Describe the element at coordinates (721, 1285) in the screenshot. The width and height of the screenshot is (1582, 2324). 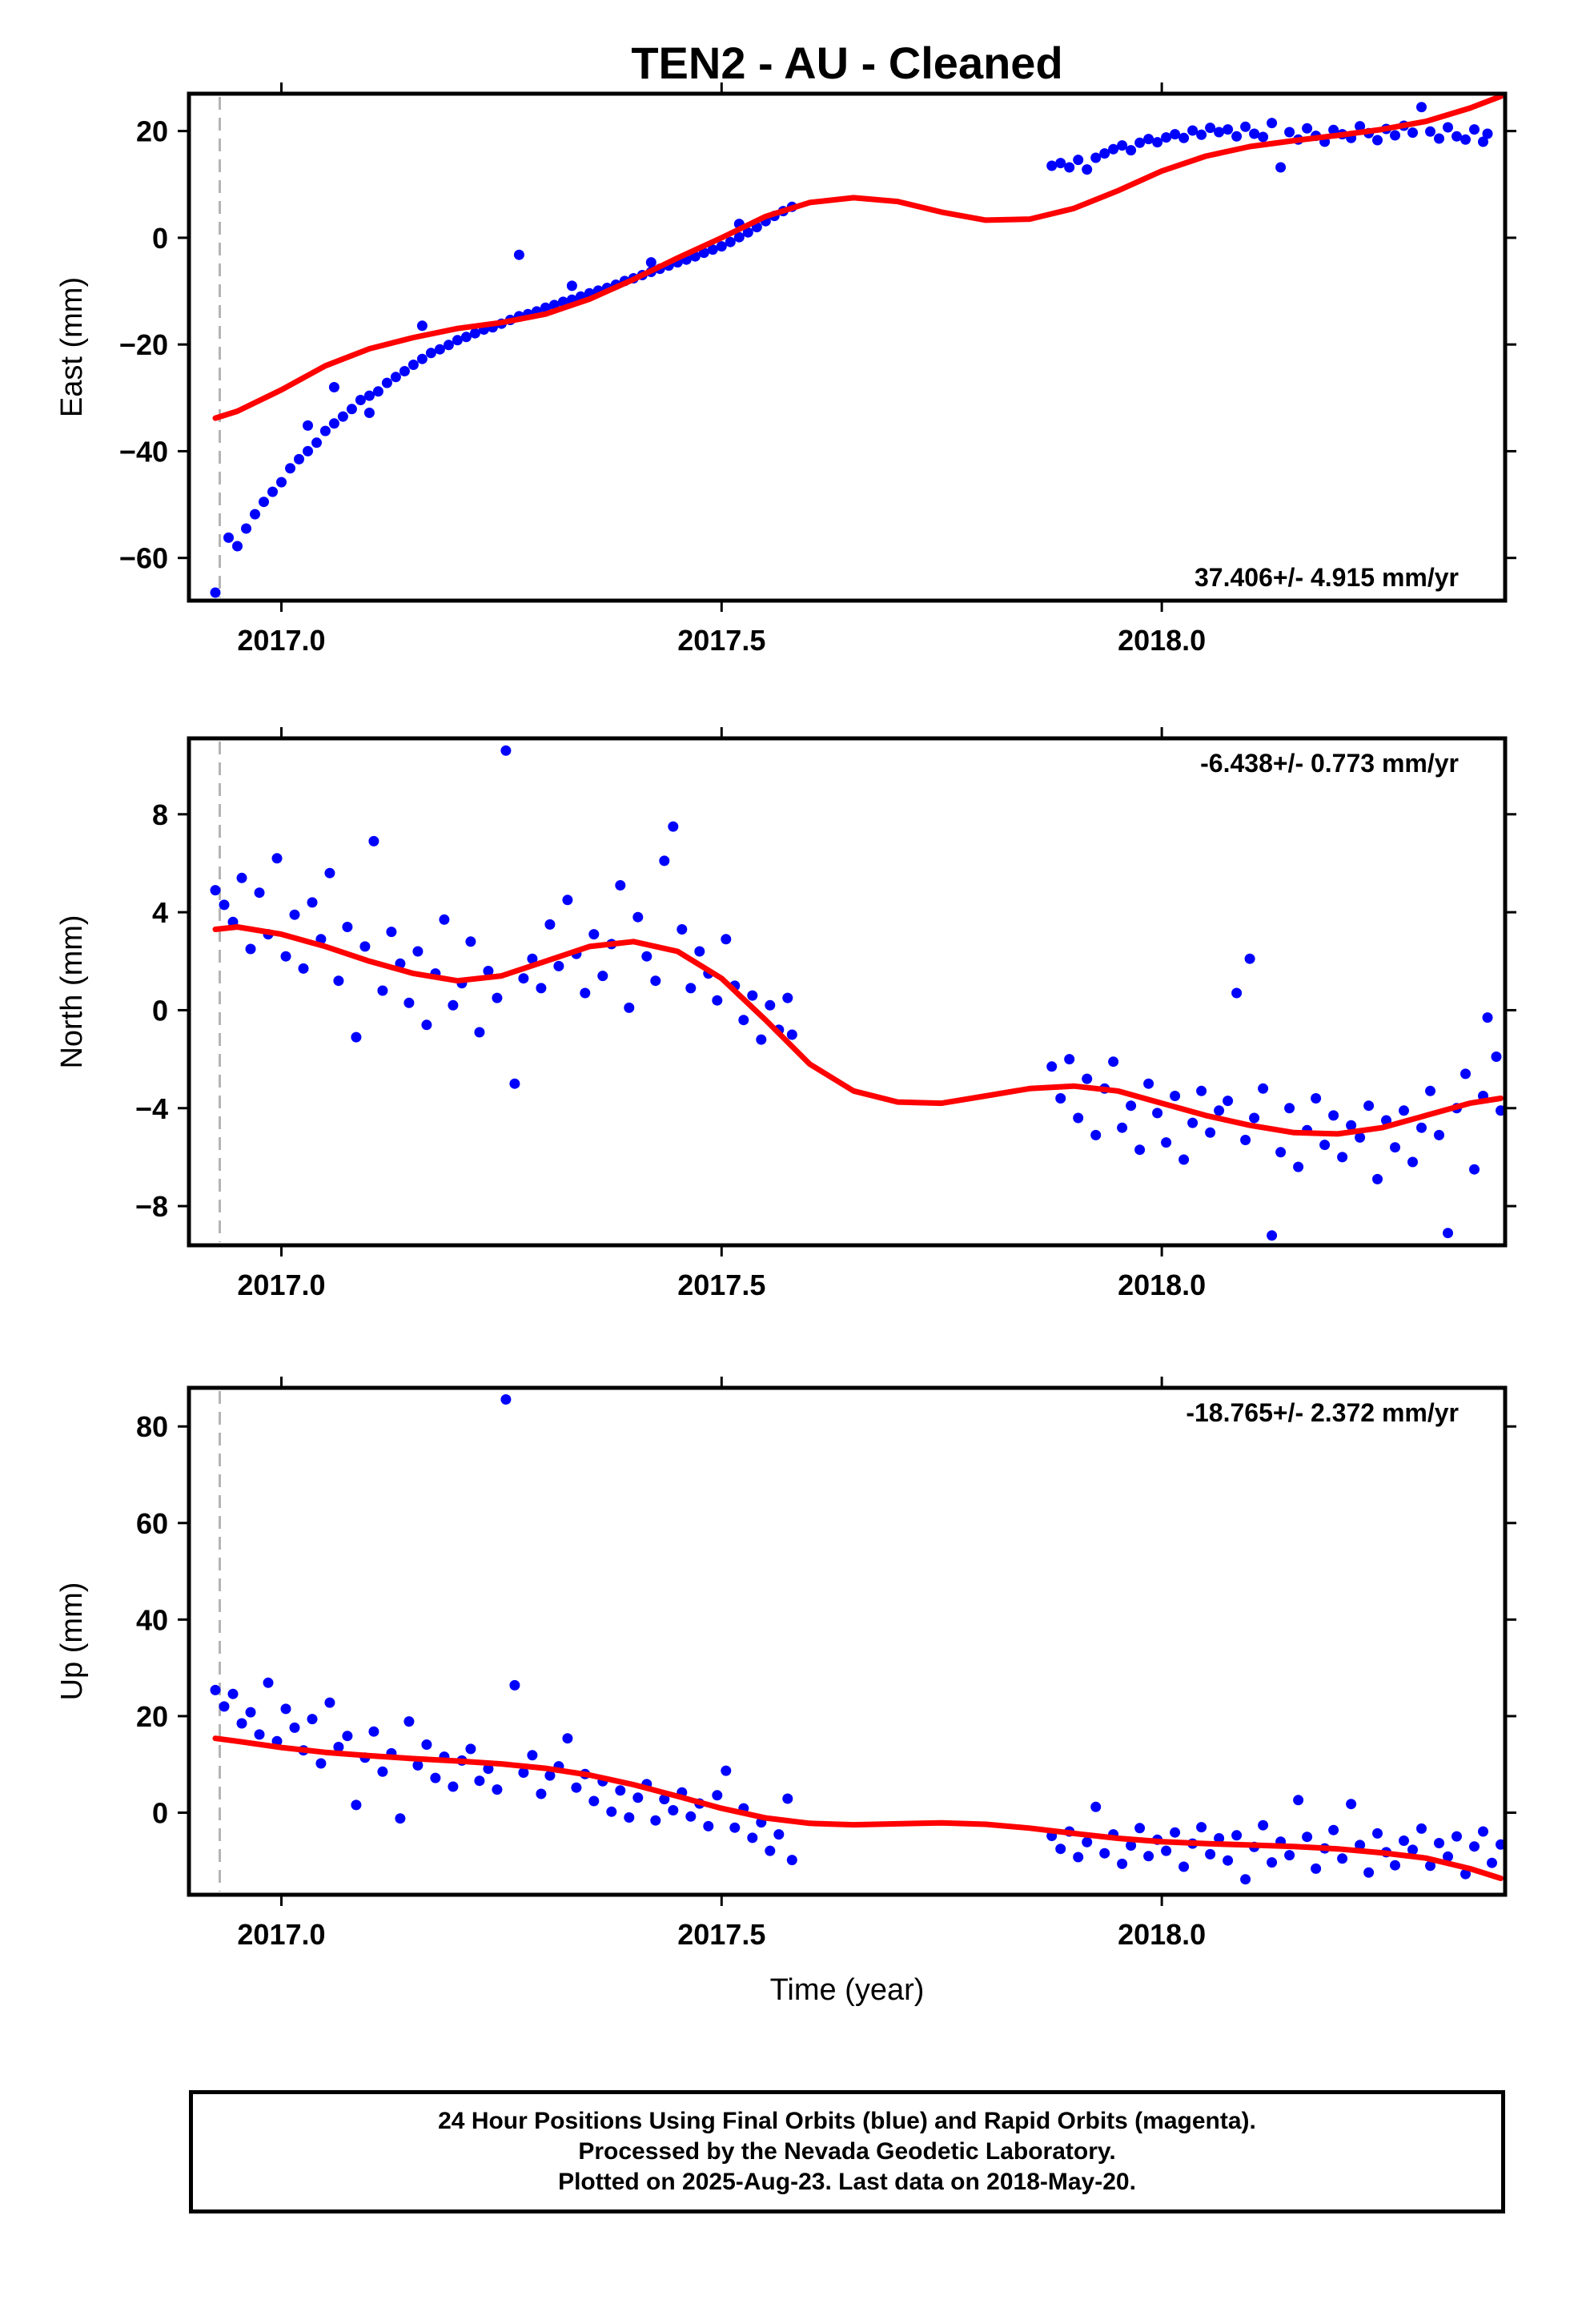
I see `north-x-tick-label: 2017.5` at that location.